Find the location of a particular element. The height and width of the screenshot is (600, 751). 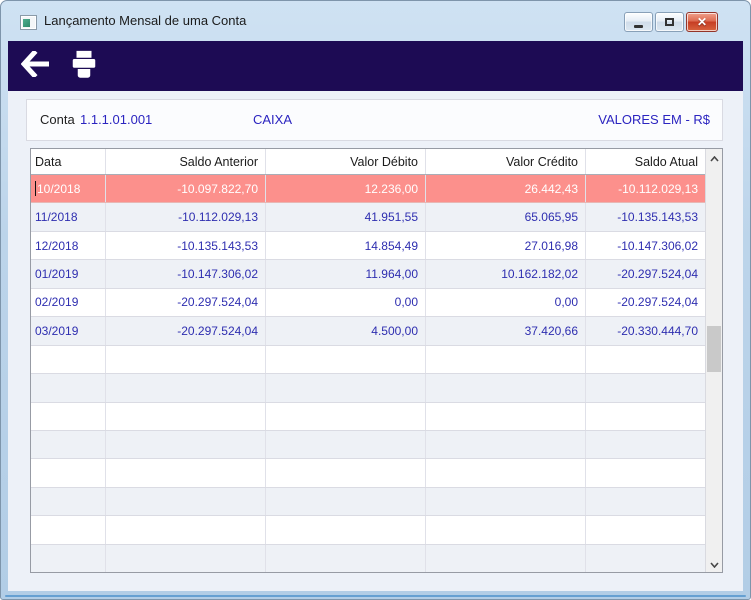

currency-note: VALORES EM - R$ is located at coordinates (654, 119).